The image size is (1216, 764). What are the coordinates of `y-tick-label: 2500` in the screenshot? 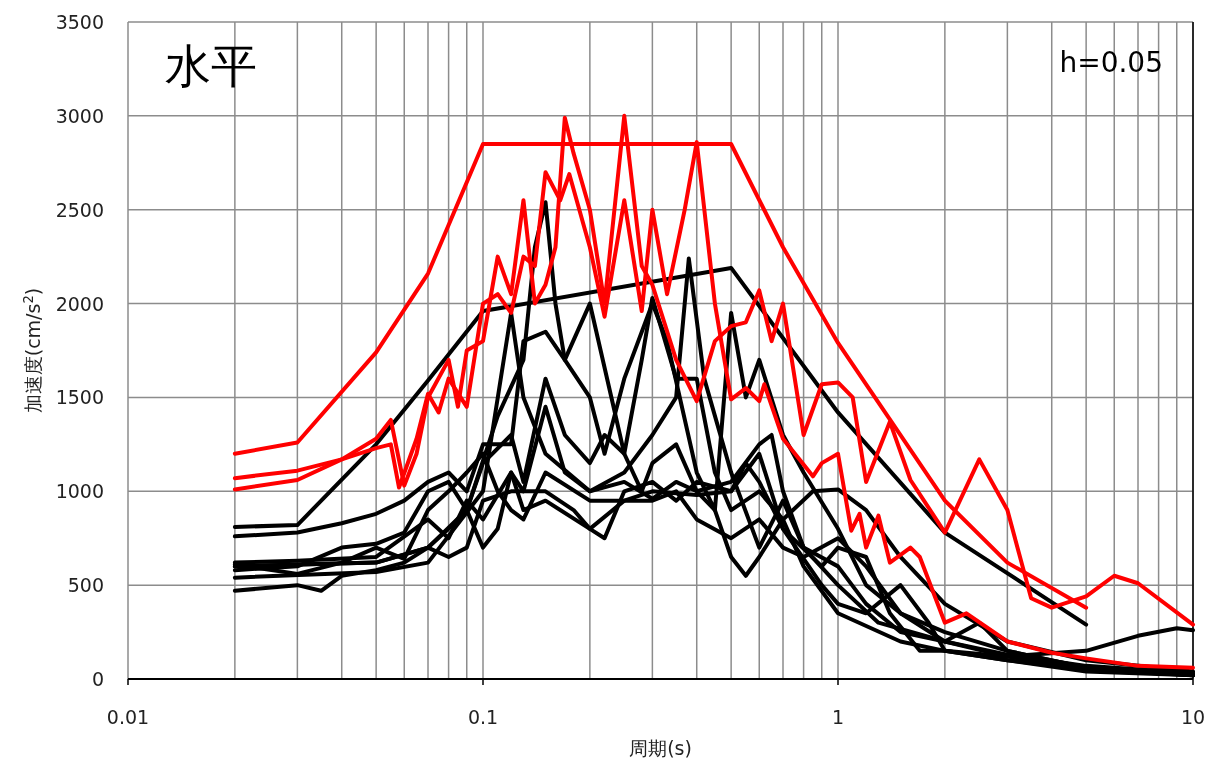 It's located at (79, 209).